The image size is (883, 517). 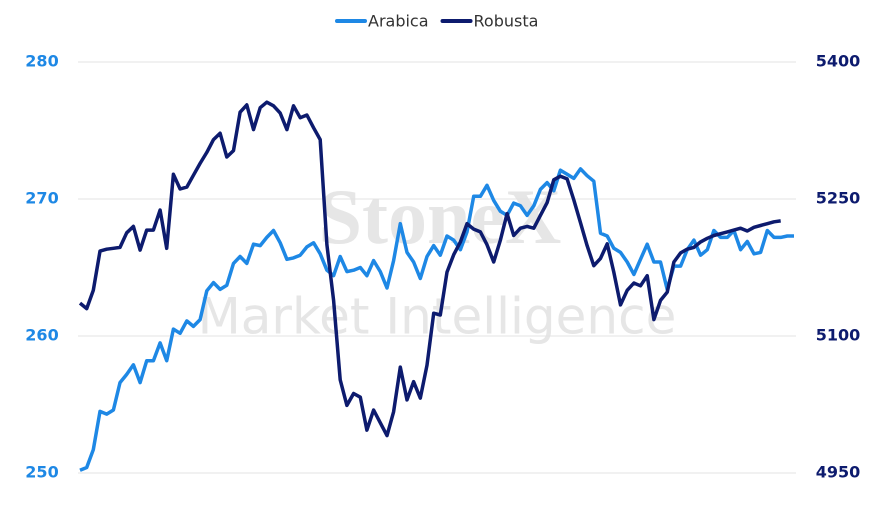 What do you see at coordinates (440, 216) in the screenshot?
I see `watermark: StoneX` at bounding box center [440, 216].